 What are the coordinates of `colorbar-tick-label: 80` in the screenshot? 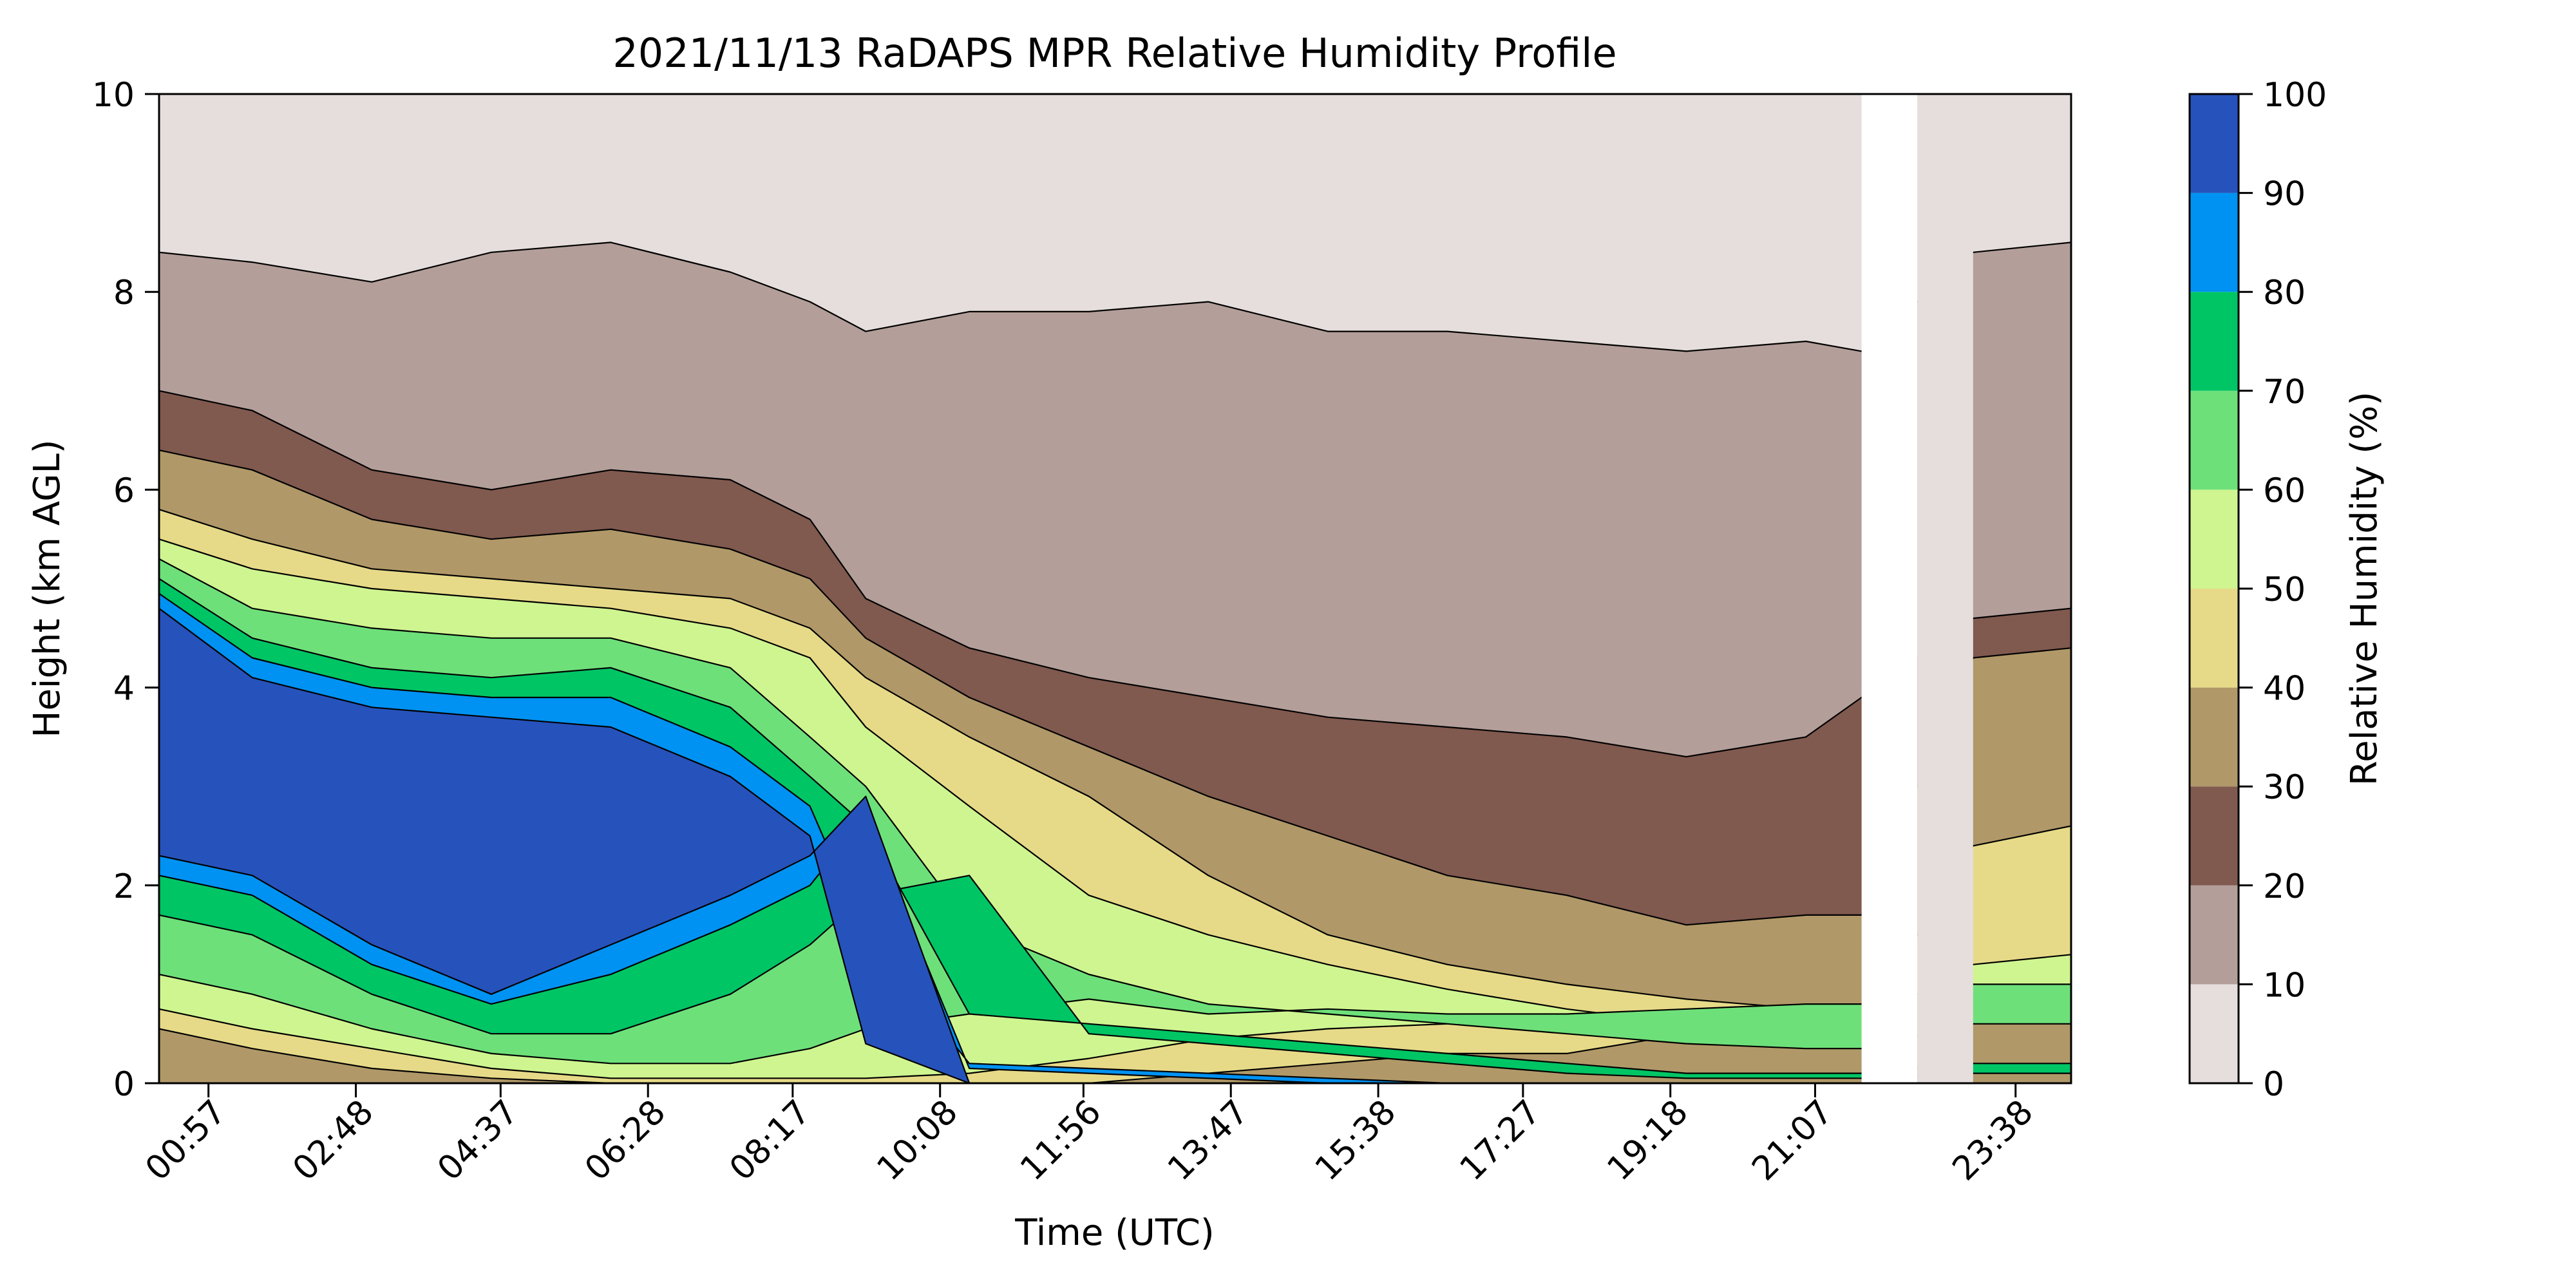 It's located at (2284, 293).